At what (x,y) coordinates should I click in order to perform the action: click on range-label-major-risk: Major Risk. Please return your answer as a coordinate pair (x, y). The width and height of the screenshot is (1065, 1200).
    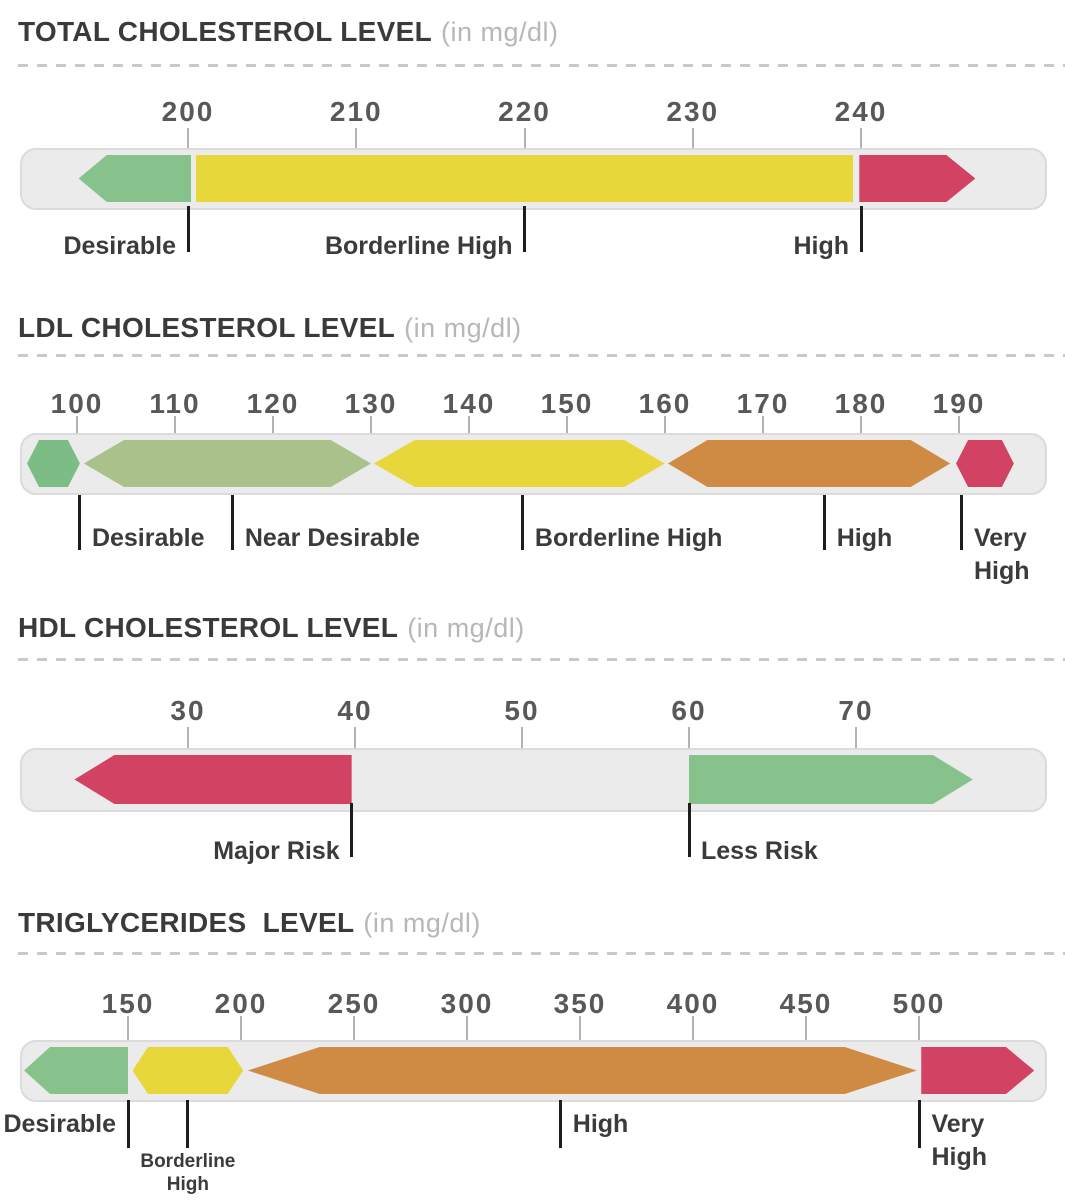
    Looking at the image, I should click on (276, 851).